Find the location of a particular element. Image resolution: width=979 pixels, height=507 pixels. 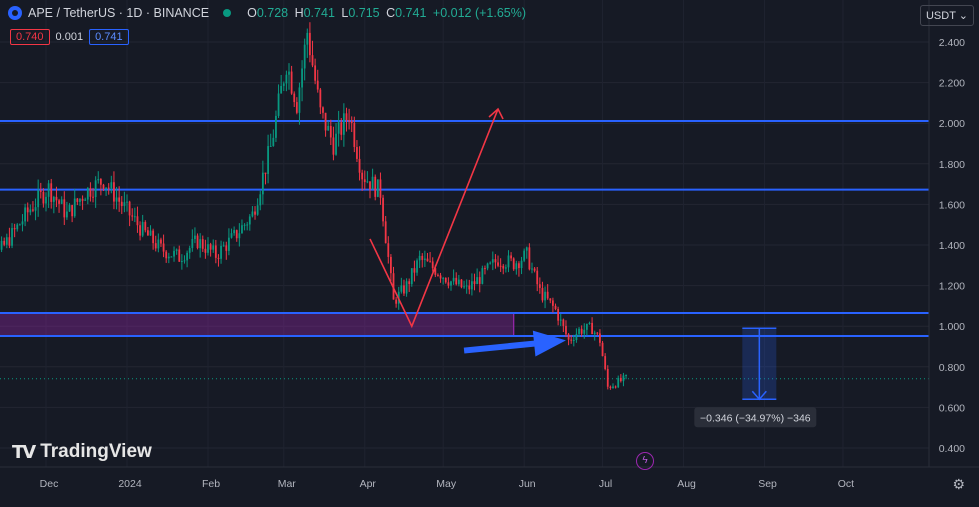

direction-arrow is located at coordinates (514, 343).